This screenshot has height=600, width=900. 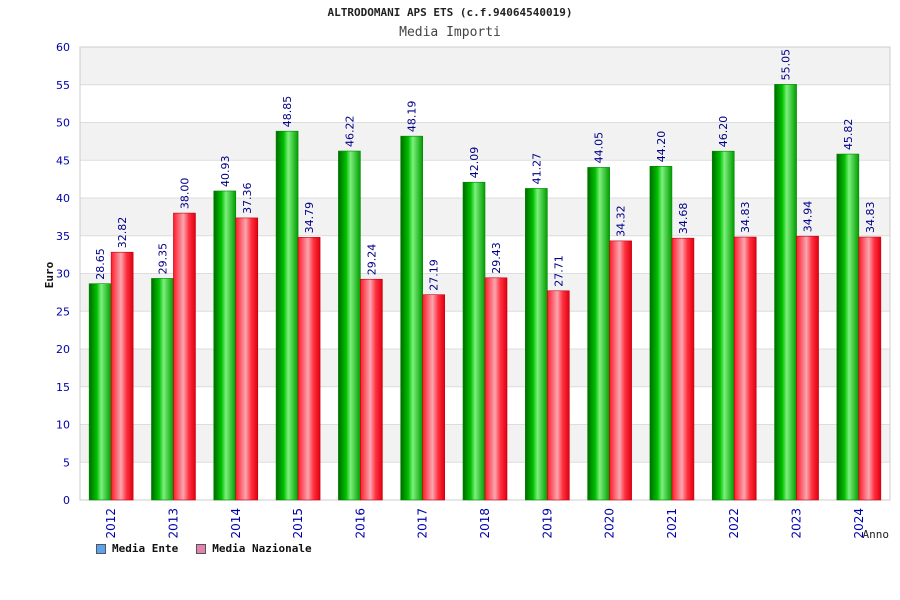 What do you see at coordinates (63, 47) in the screenshot?
I see `y-tick-label: 60` at bounding box center [63, 47].